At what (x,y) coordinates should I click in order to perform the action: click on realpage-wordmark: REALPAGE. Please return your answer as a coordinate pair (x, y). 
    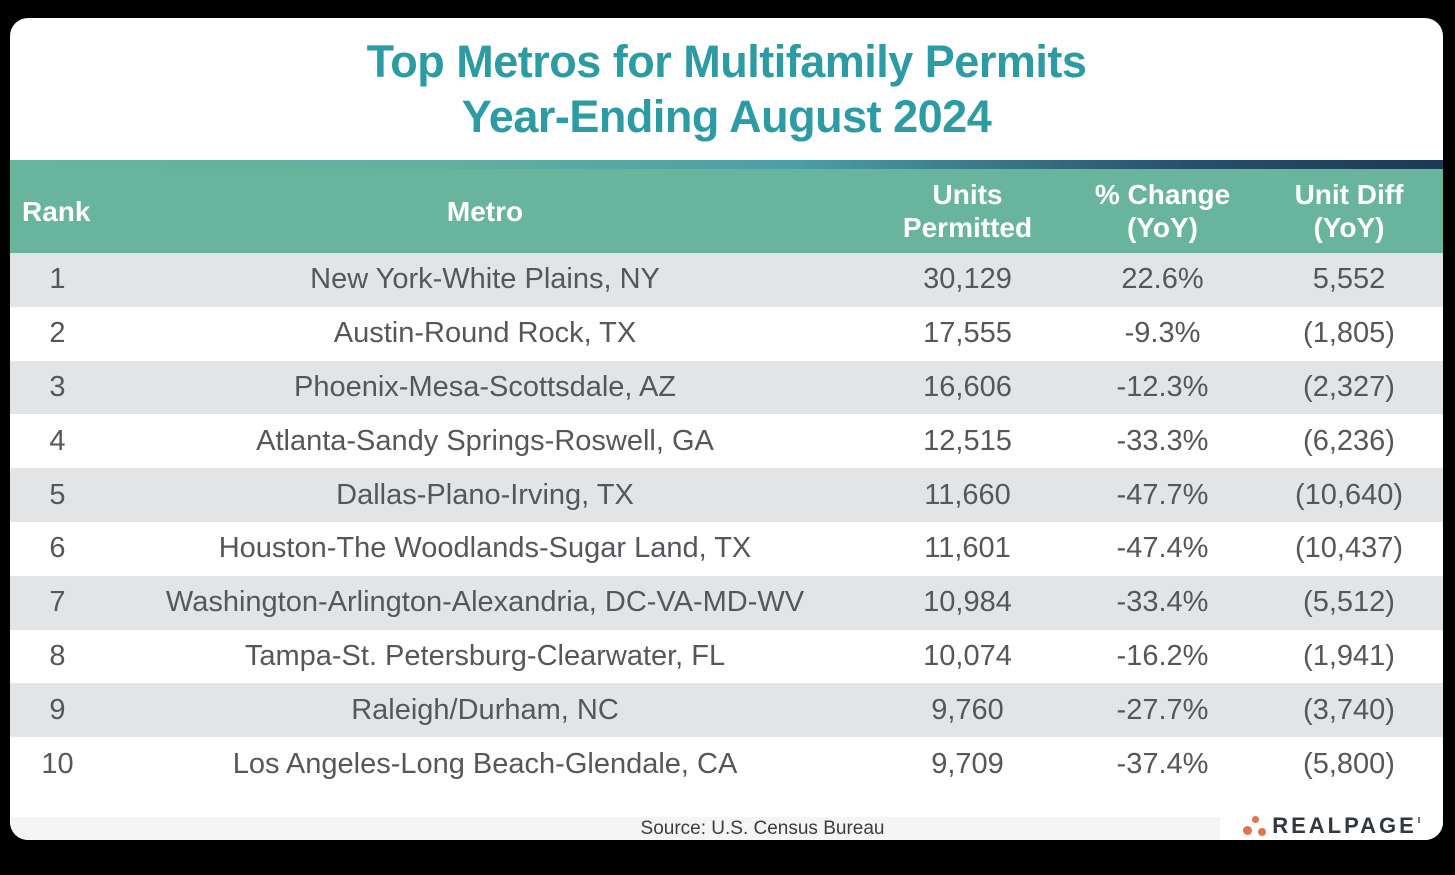
    Looking at the image, I should click on (1346, 825).